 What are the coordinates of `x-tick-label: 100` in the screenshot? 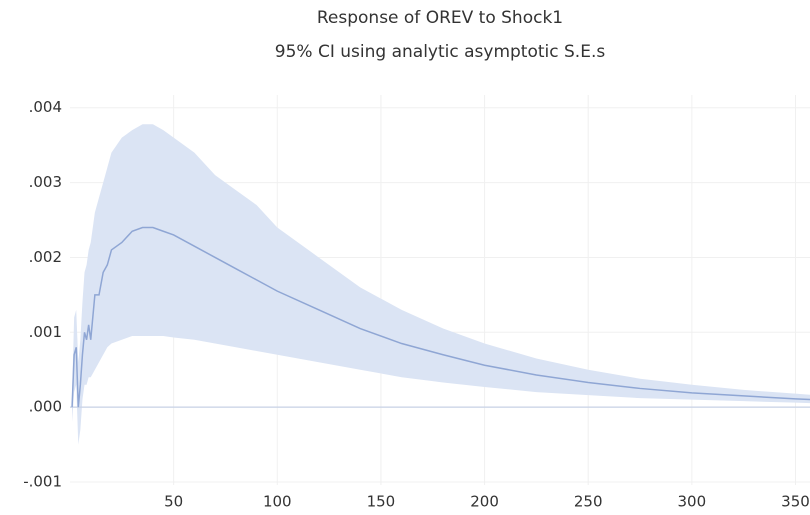 It's located at (277, 502).